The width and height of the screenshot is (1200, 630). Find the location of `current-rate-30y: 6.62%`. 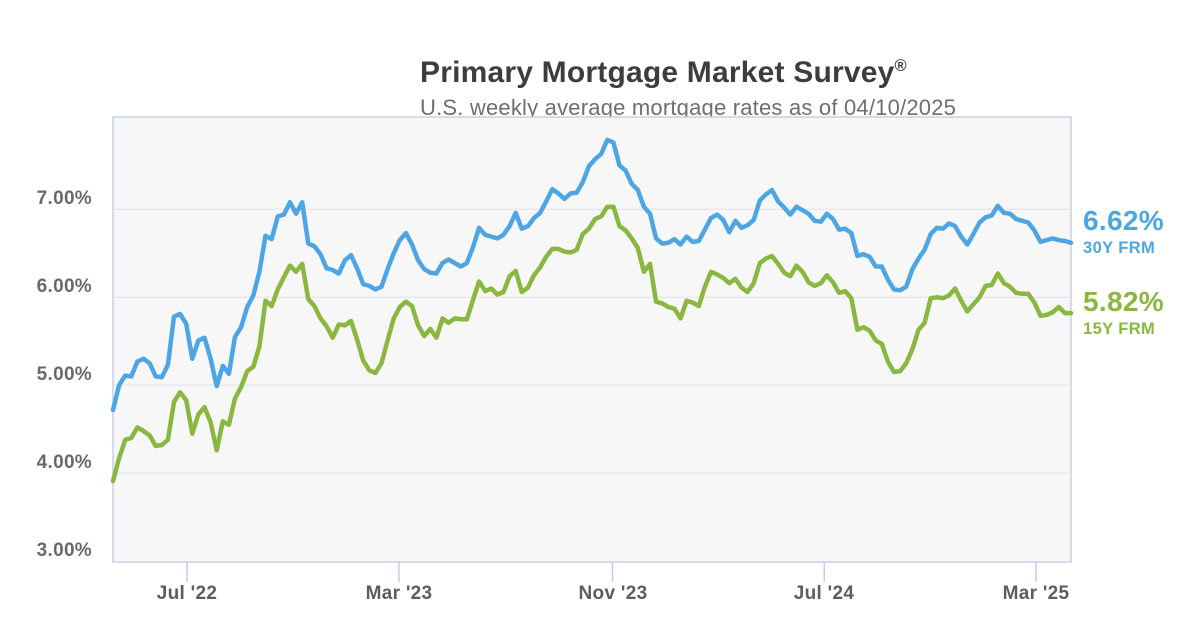

current-rate-30y: 6.62% is located at coordinates (1123, 220).